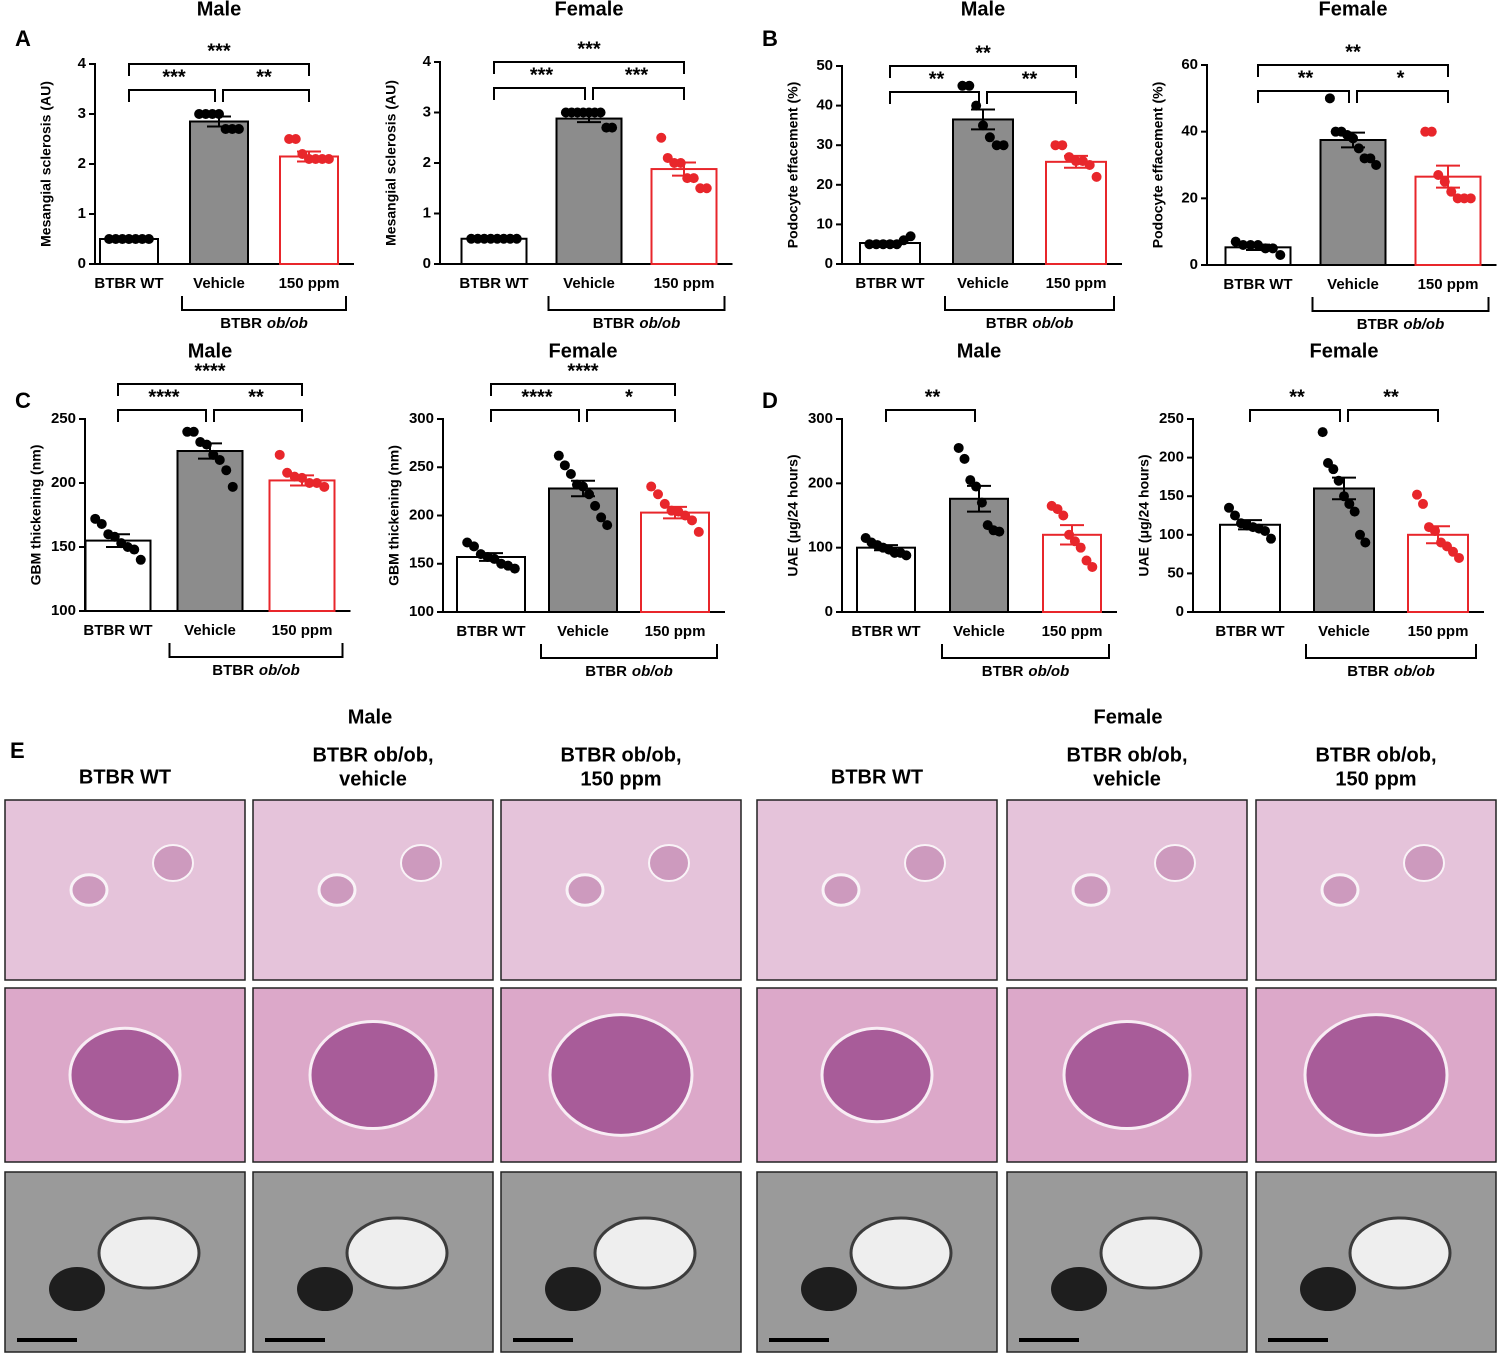 The width and height of the screenshot is (1500, 1356). I want to click on y-tick-label: 3, so click(427, 111).